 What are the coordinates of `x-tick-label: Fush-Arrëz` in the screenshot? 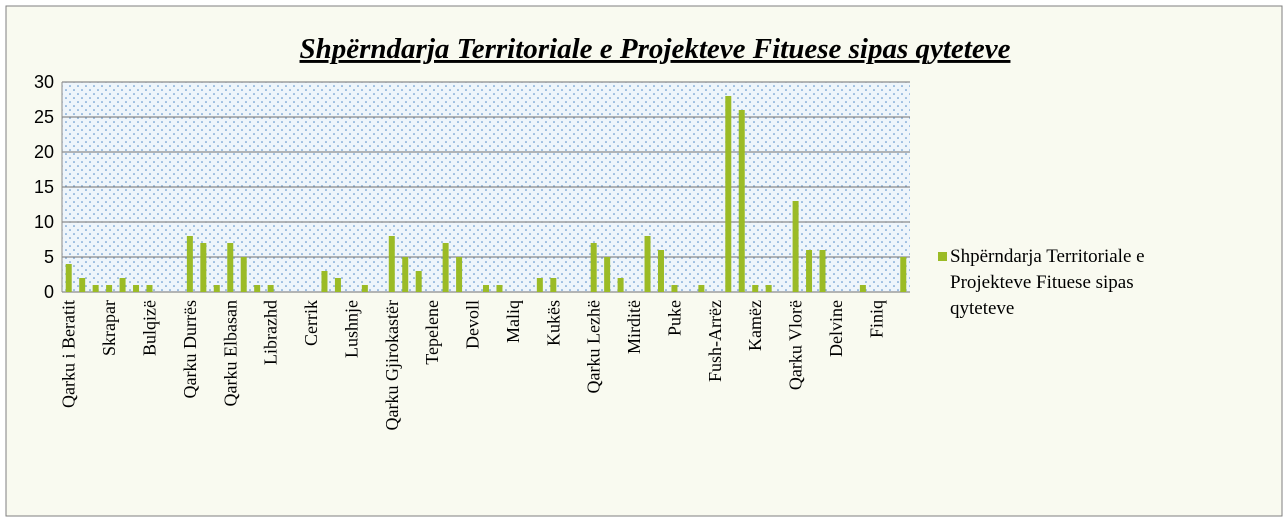 It's located at (715, 341).